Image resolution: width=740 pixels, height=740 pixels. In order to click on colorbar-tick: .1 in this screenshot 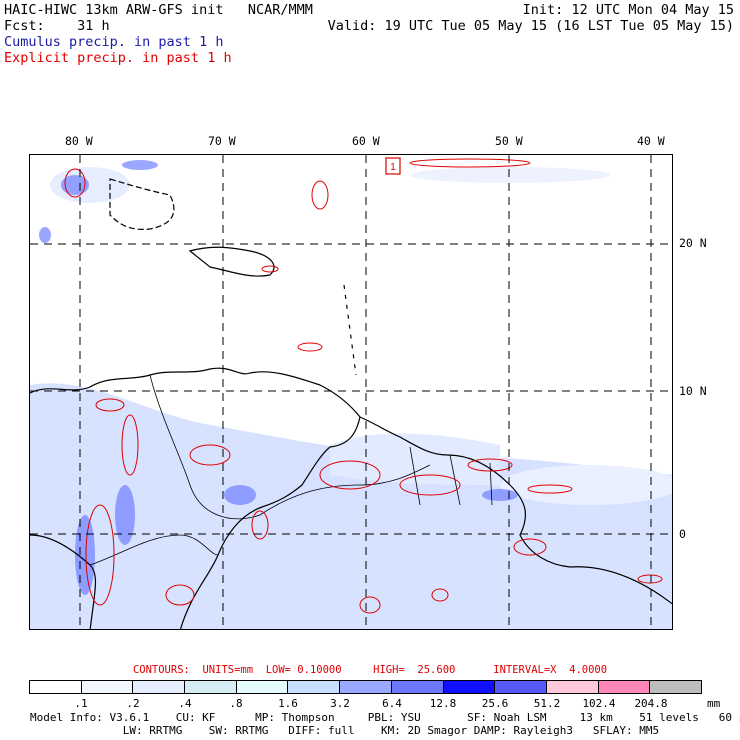, I will do `click(81, 703)`.